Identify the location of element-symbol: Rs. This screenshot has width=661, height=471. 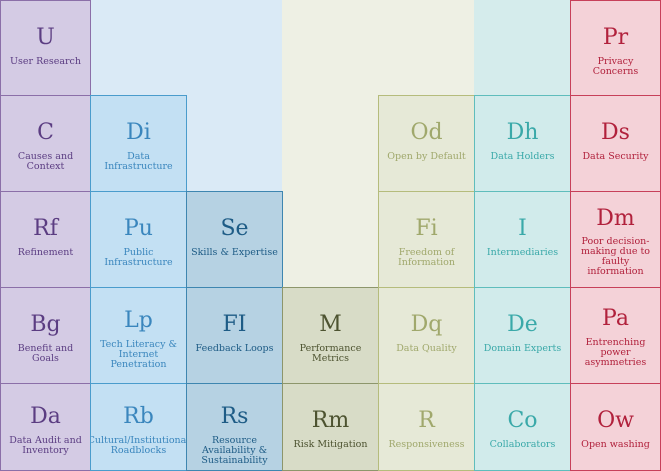
(234, 416).